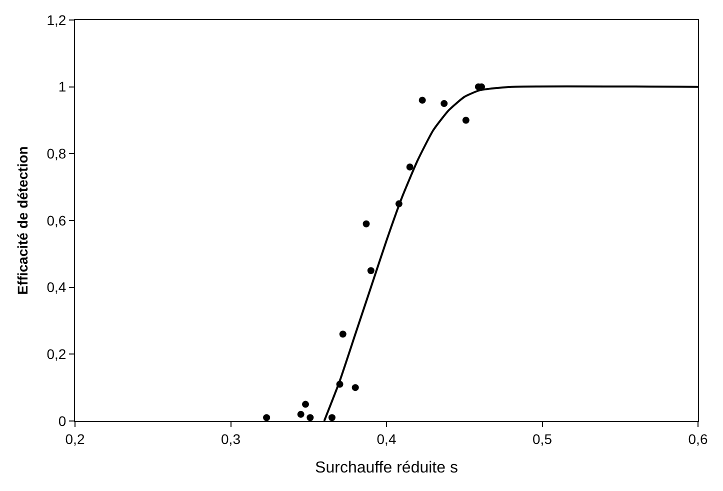  I want to click on y-tick-label: 0,6, so click(56, 220).